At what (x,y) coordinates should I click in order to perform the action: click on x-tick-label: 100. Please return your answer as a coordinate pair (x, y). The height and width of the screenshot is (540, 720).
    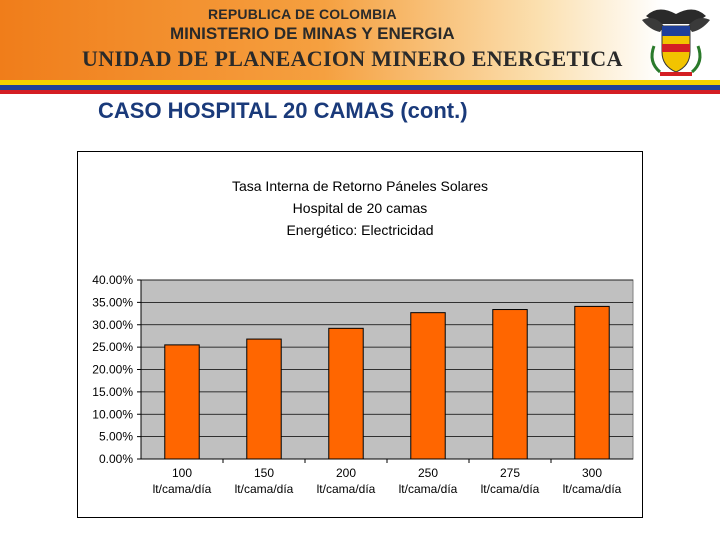
    Looking at the image, I should click on (182, 473).